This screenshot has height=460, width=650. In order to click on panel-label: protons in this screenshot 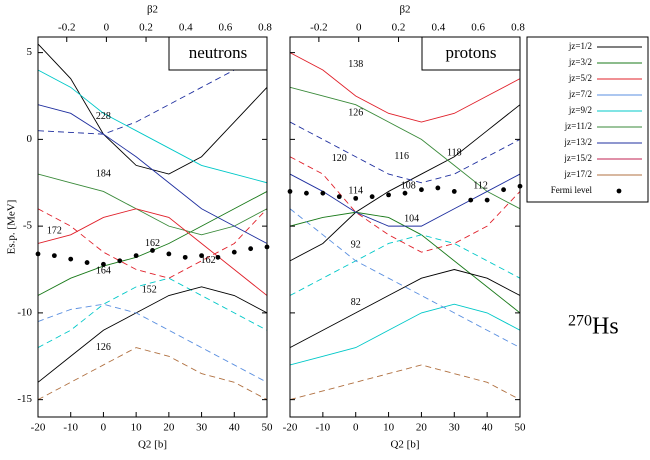, I will do `click(471, 52)`.